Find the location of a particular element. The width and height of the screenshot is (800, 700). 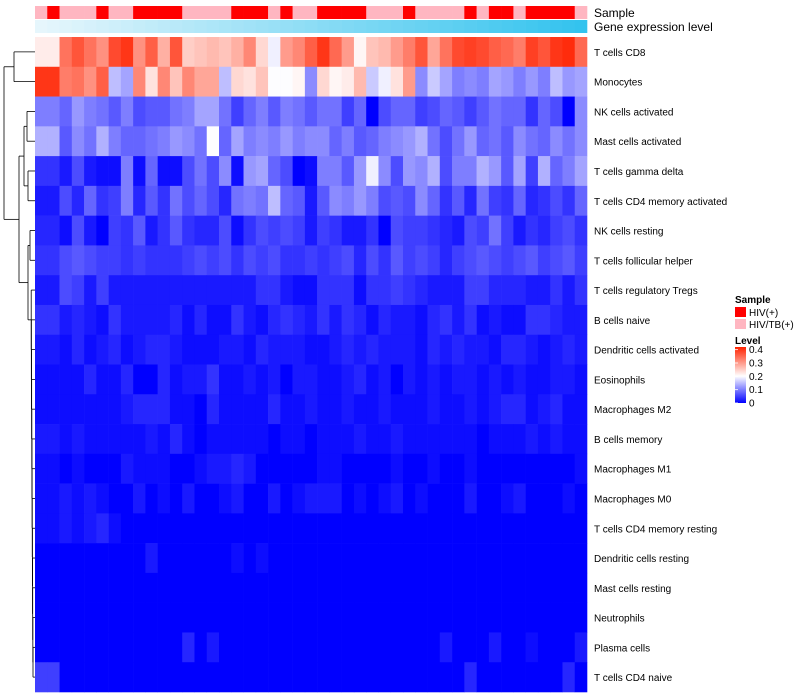

heatmap-cell-r8-c11 is located at coordinates (176, 290).